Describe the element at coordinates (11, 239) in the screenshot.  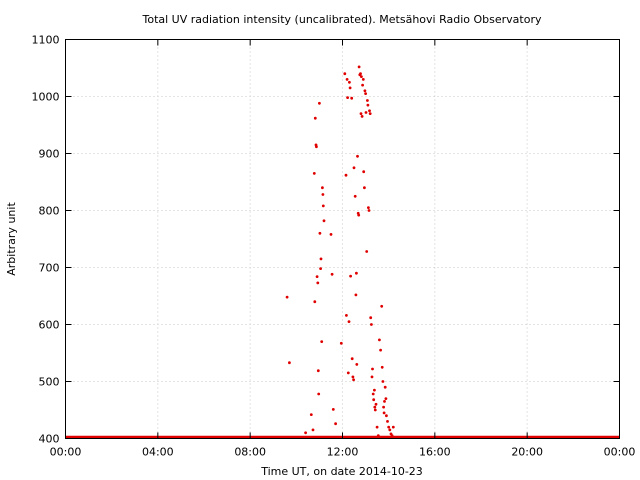
I see `y-axis-label: Arbitrary unit` at that location.